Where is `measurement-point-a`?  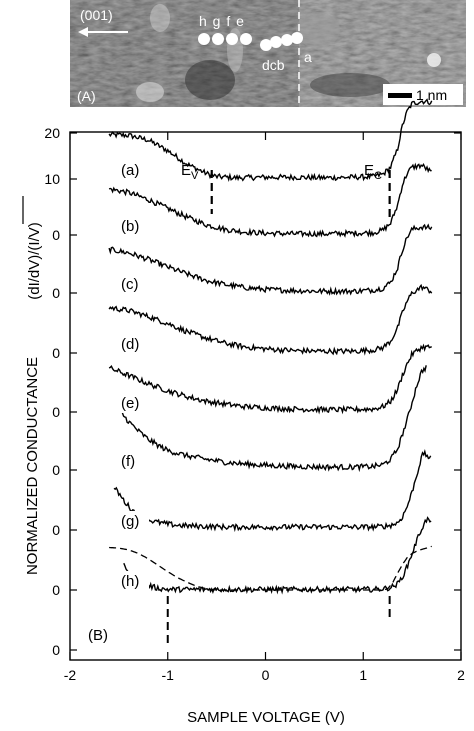 measurement-point-a is located at coordinates (297, 38).